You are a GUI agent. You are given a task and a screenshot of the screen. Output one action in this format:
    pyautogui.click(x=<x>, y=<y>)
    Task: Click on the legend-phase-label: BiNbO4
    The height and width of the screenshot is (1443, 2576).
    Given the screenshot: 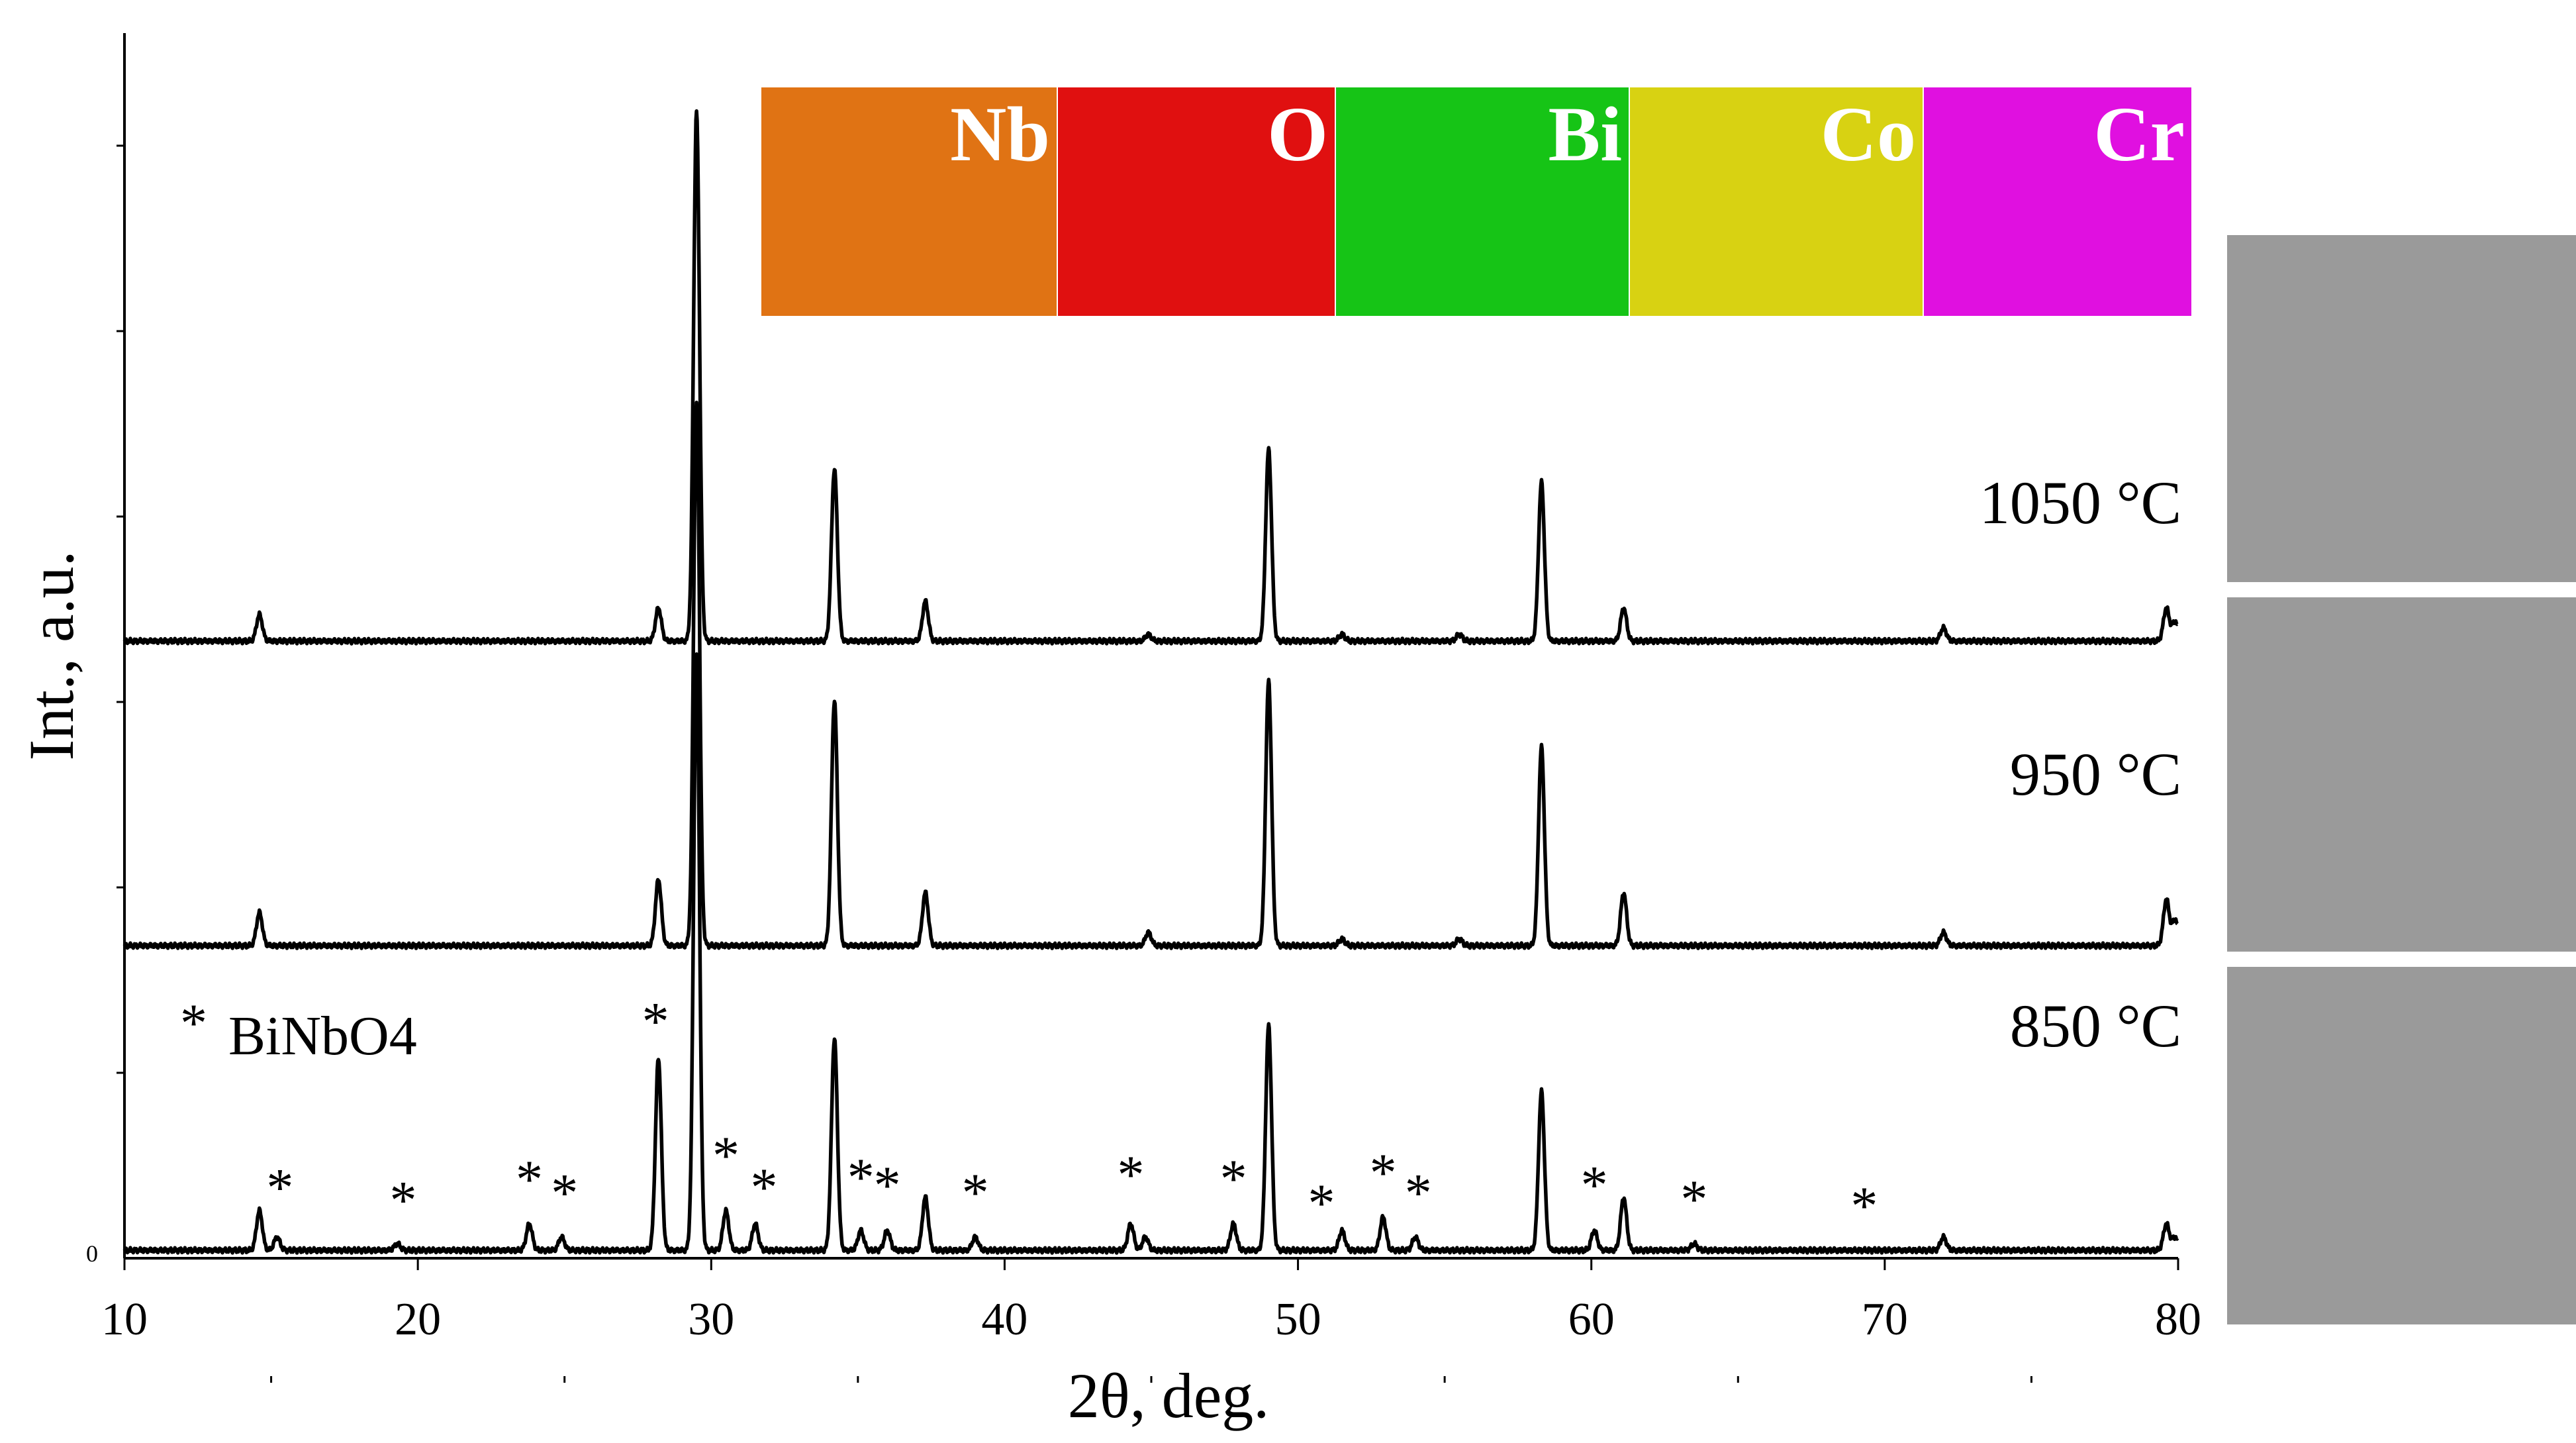 What is the action you would take?
    pyautogui.click(x=322, y=1036)
    